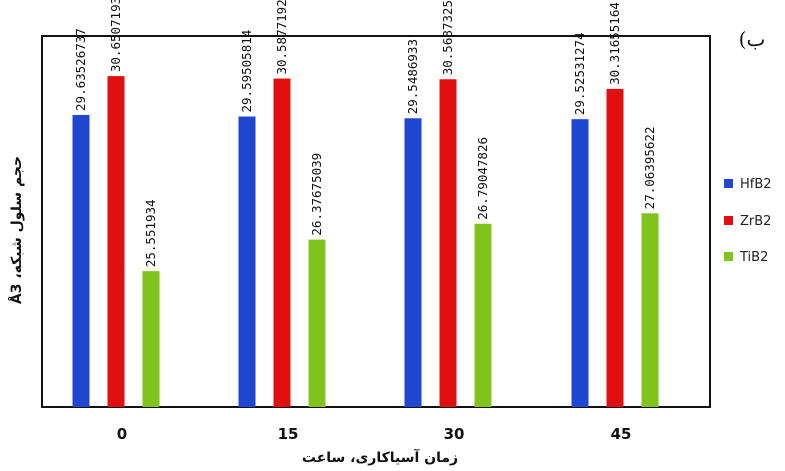 The image size is (785, 471). I want to click on x-tick-label-30: 30, so click(454, 434).